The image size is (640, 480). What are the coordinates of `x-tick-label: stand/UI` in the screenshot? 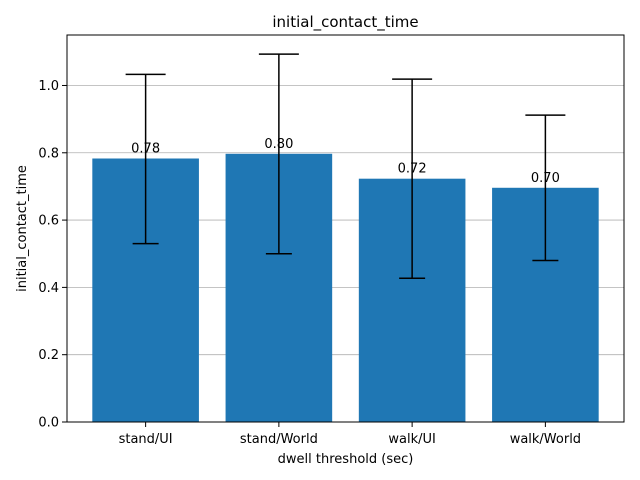 It's located at (146, 439).